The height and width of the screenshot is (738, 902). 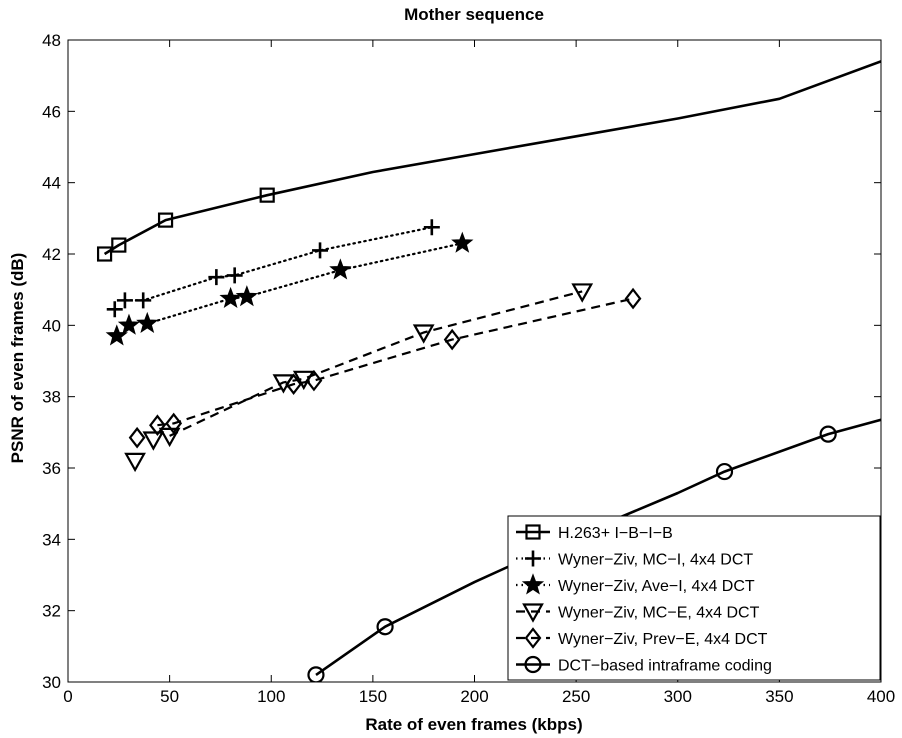 What do you see at coordinates (779, 696) in the screenshot?
I see `x-tick-label: 350` at bounding box center [779, 696].